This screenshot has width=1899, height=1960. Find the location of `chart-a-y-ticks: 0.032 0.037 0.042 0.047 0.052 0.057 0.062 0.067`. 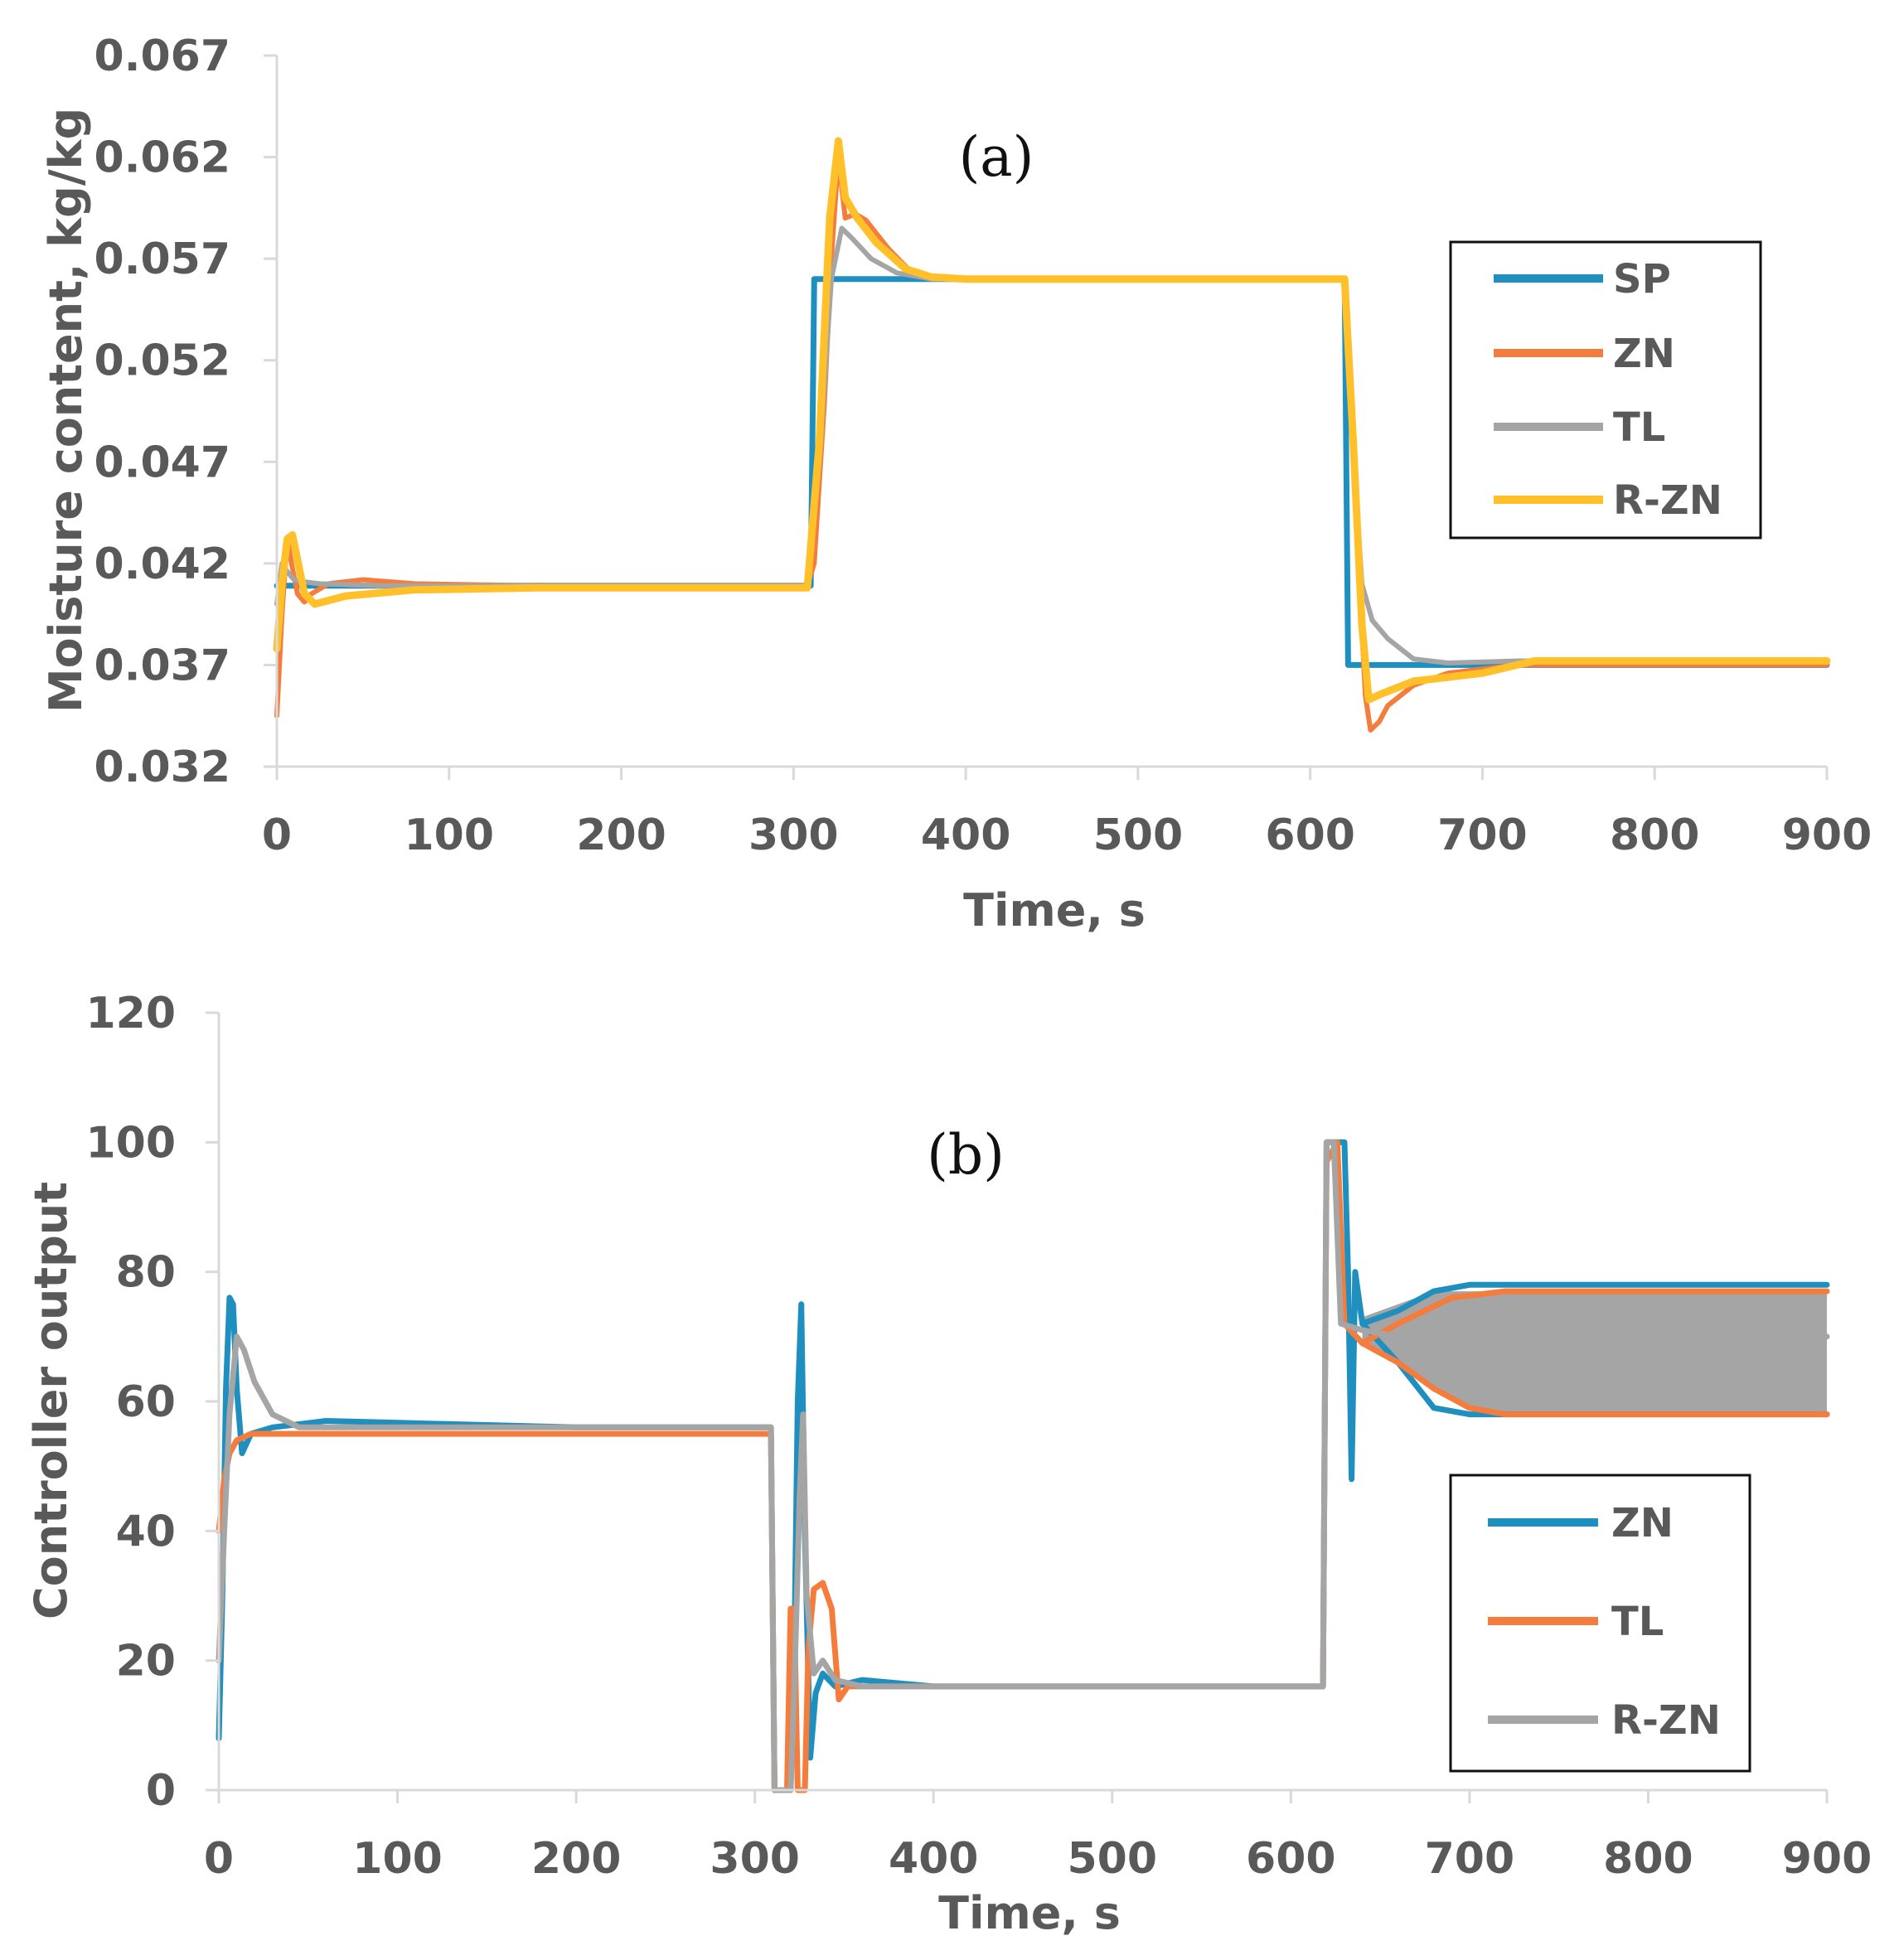

chart-a-y-ticks: 0.032 0.037 0.042 0.047 0.052 0.057 0.062 0.067 is located at coordinates (185, 411).